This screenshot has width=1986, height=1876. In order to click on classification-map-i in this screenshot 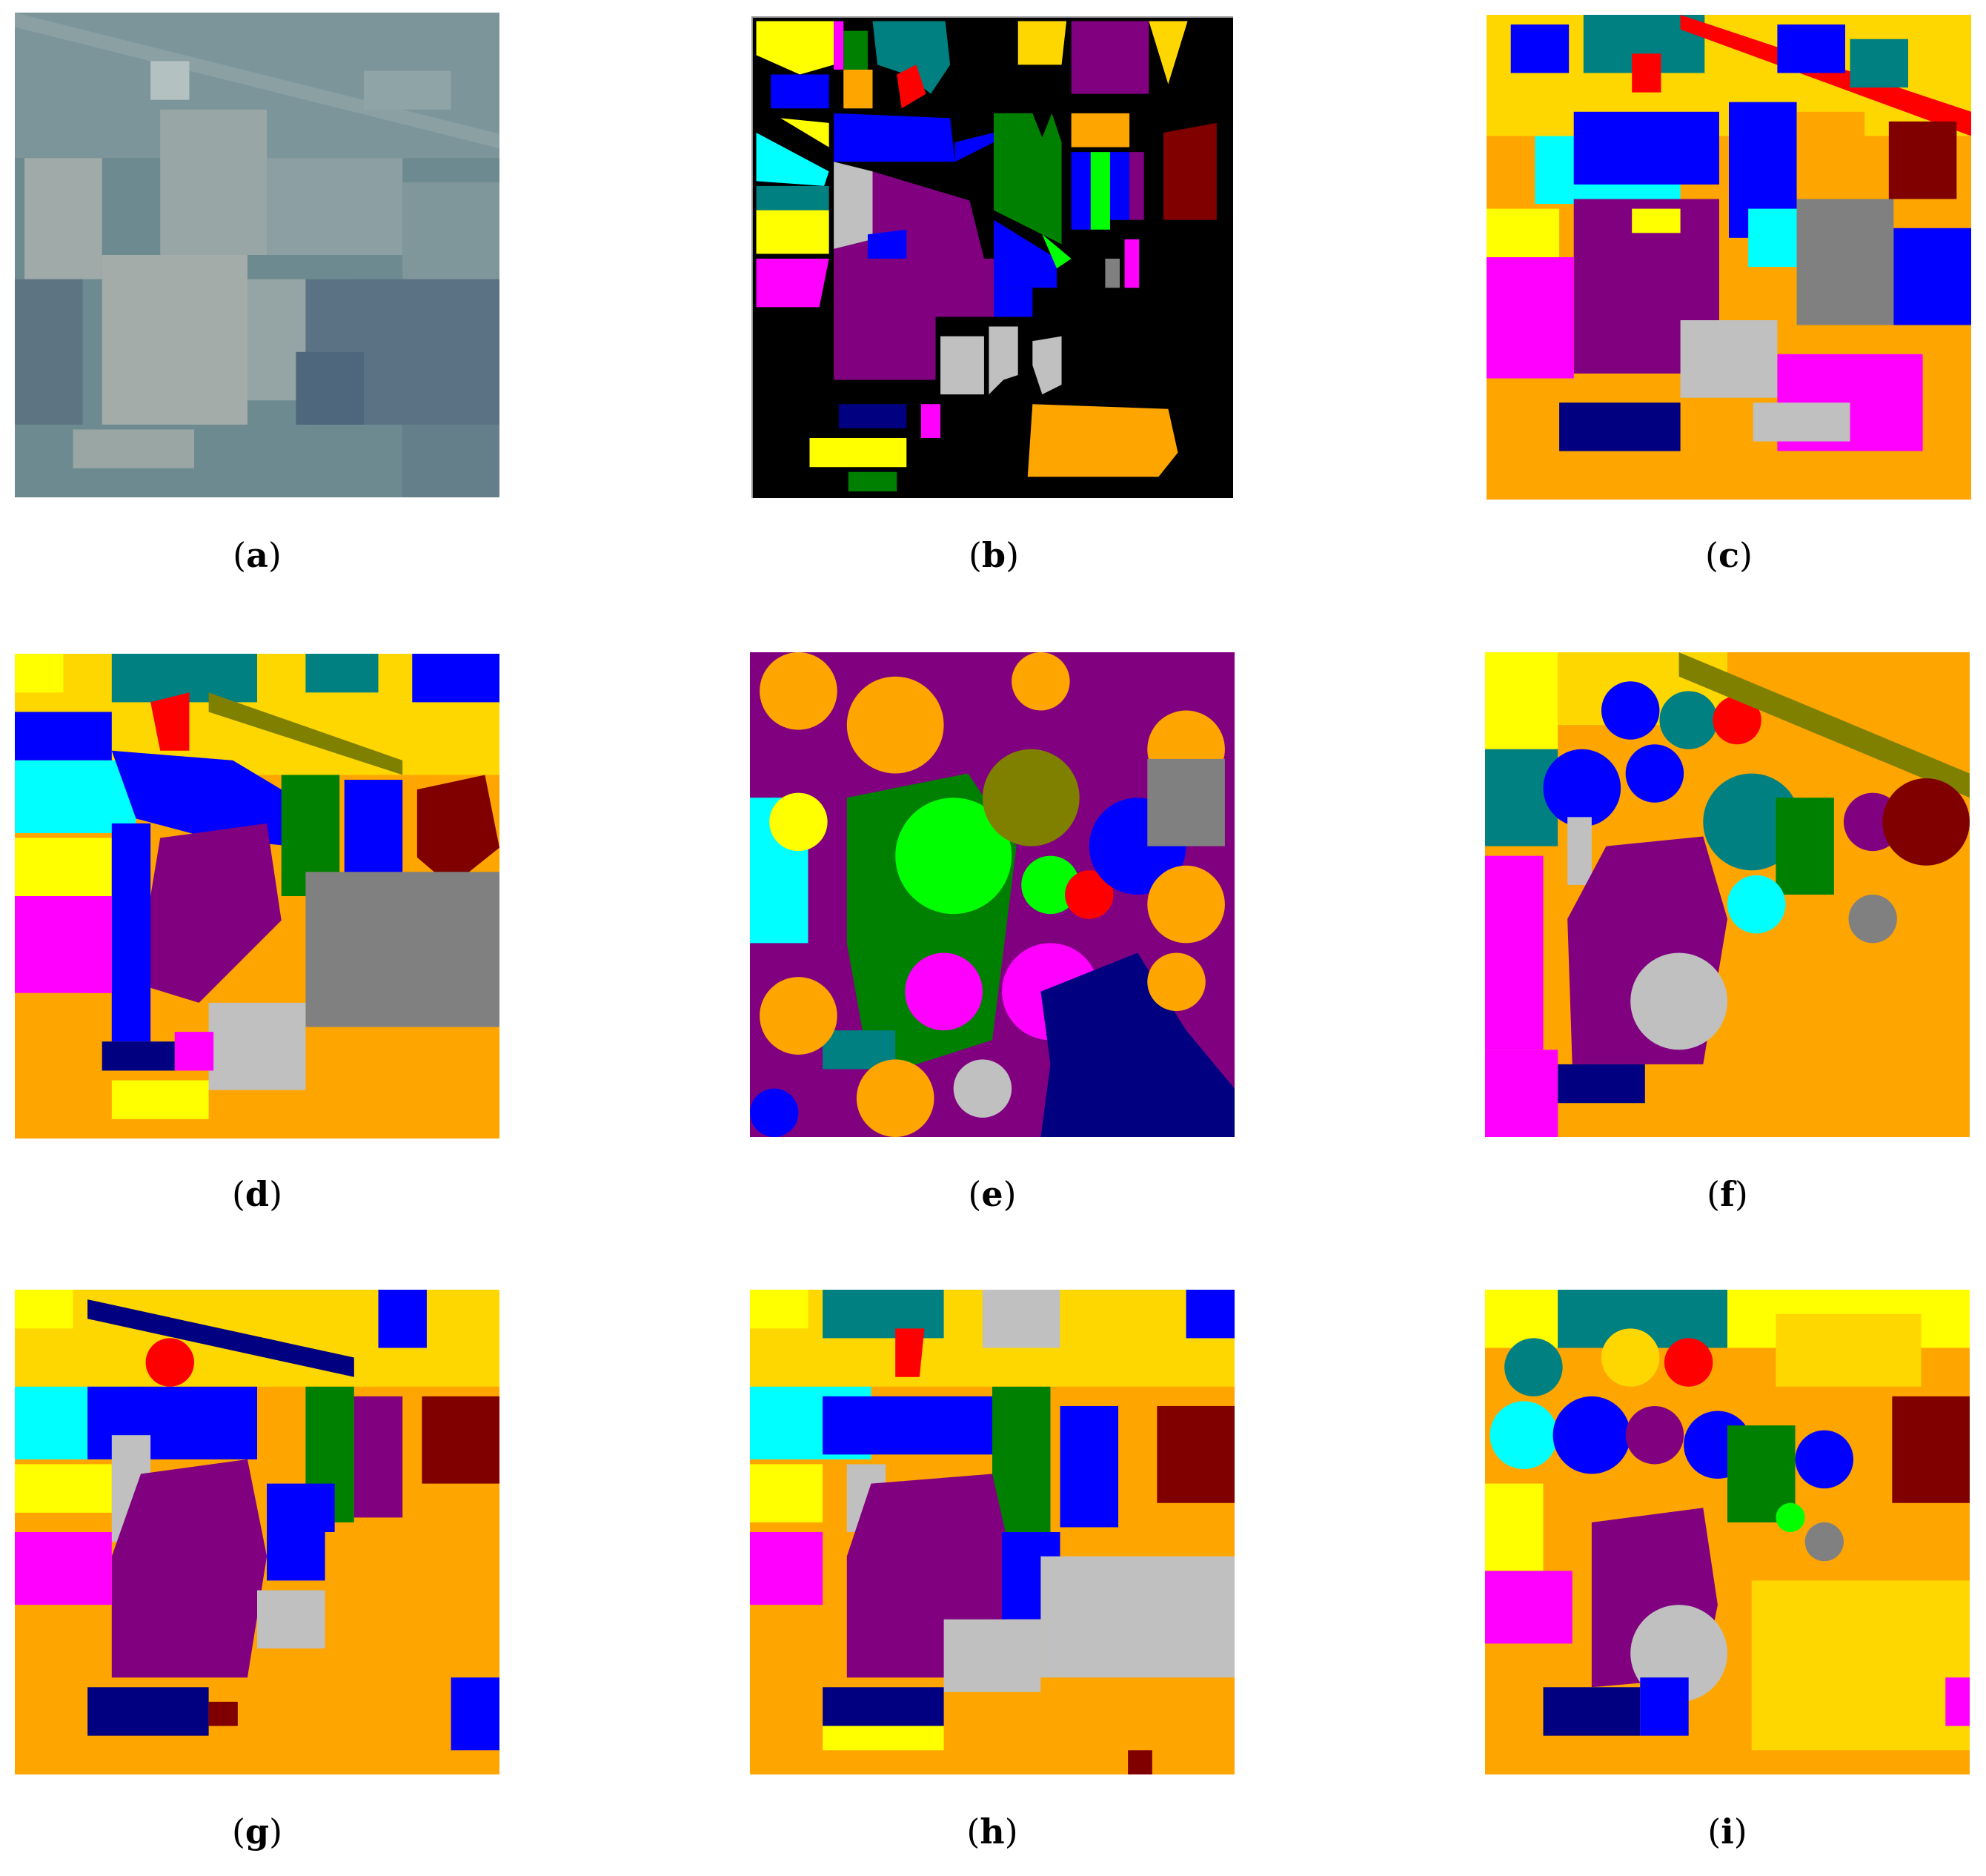, I will do `click(1727, 1532)`.